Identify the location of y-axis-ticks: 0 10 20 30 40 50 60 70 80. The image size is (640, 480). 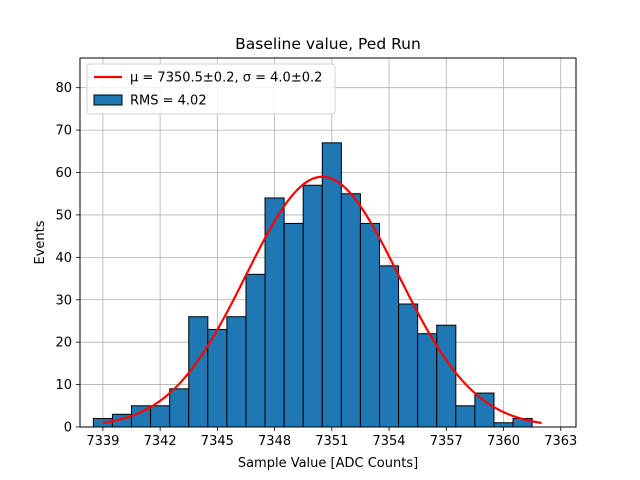
(67, 258).